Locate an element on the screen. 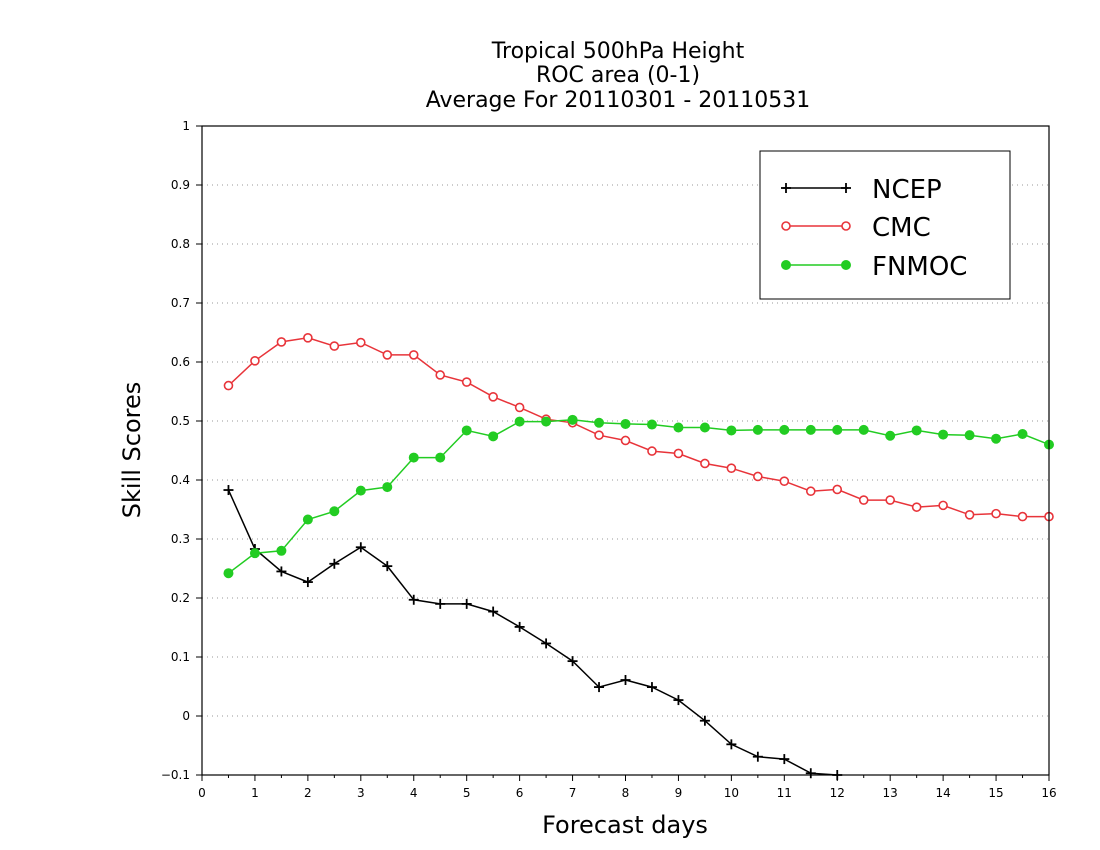 The image size is (1100, 850). x-tick-label: 12 is located at coordinates (837, 793).